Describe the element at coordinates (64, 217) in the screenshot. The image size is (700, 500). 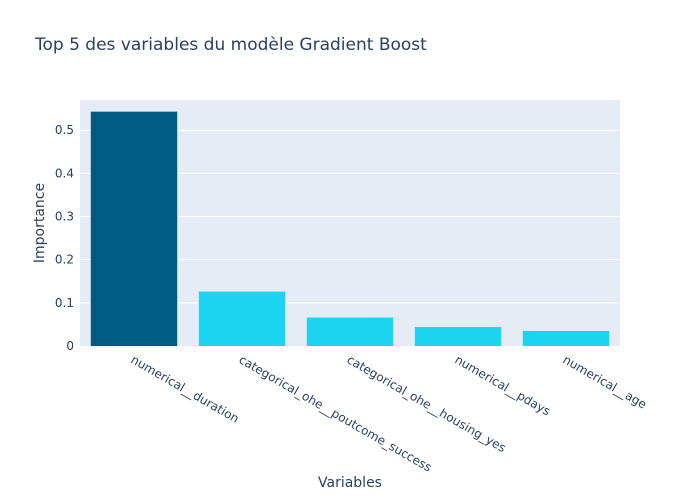
I see `y-tick-label: 0.3` at that location.